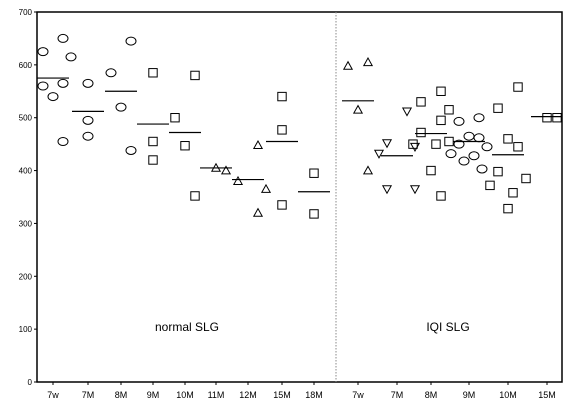 This screenshot has width=565, height=412. I want to click on x-tick-label: 12M, so click(248, 395).